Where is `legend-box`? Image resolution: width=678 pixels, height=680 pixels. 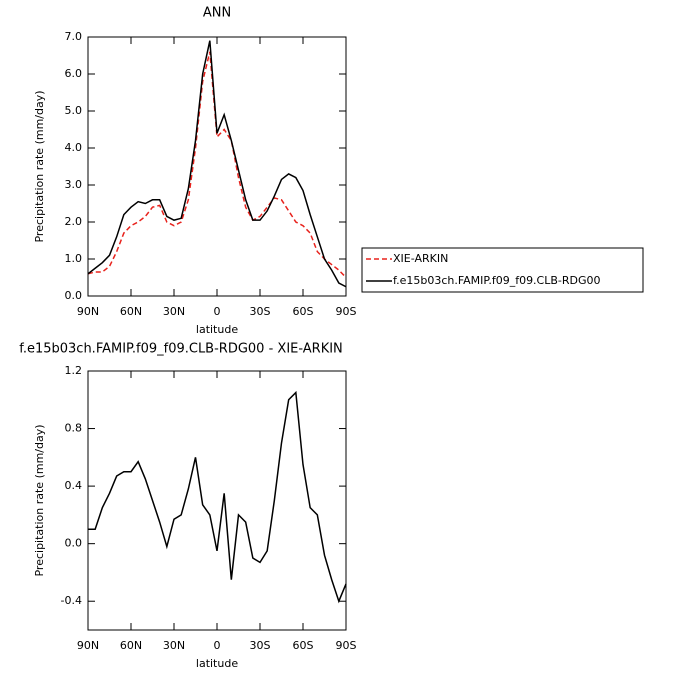 legend-box is located at coordinates (502, 270).